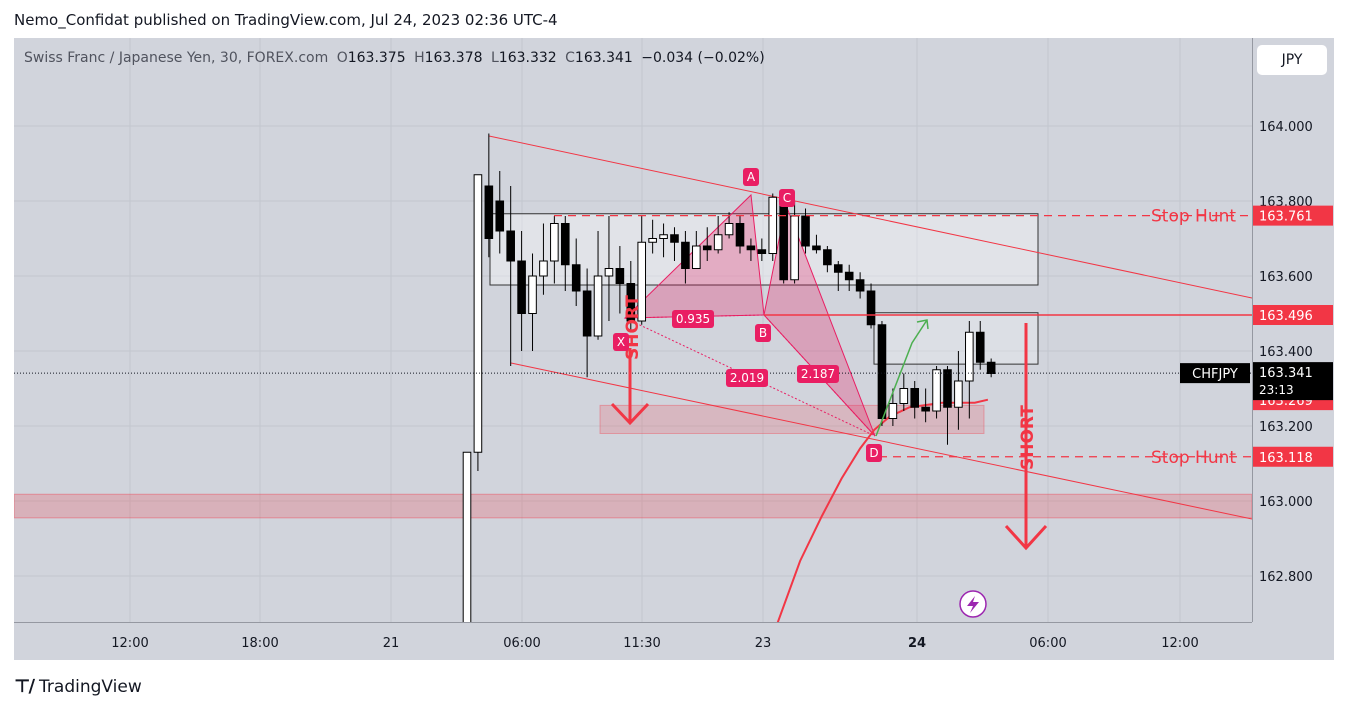 Image resolution: width=1348 pixels, height=709 pixels. What do you see at coordinates (453, 58) in the screenshot?
I see `legend-high-value: 163.378` at bounding box center [453, 58].